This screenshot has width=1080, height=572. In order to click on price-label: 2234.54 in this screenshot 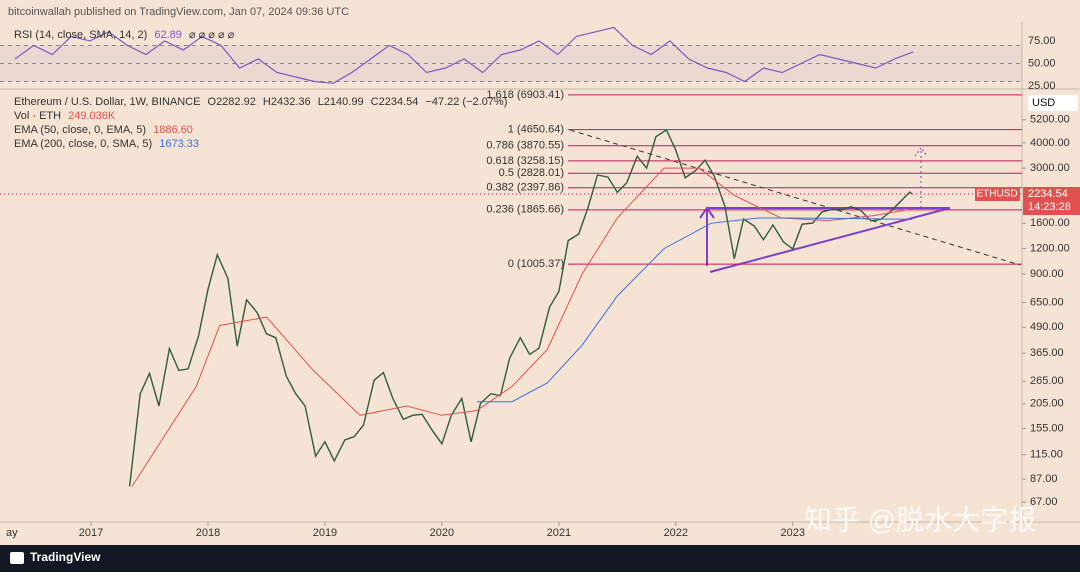, I will do `click(1048, 194)`.